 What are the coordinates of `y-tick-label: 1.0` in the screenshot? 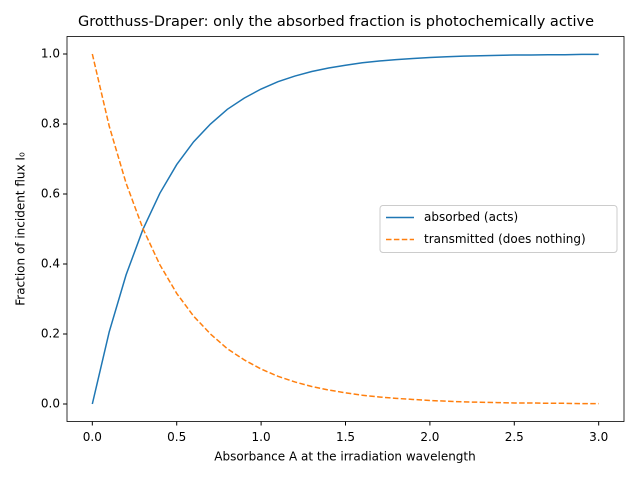 It's located at (50, 54).